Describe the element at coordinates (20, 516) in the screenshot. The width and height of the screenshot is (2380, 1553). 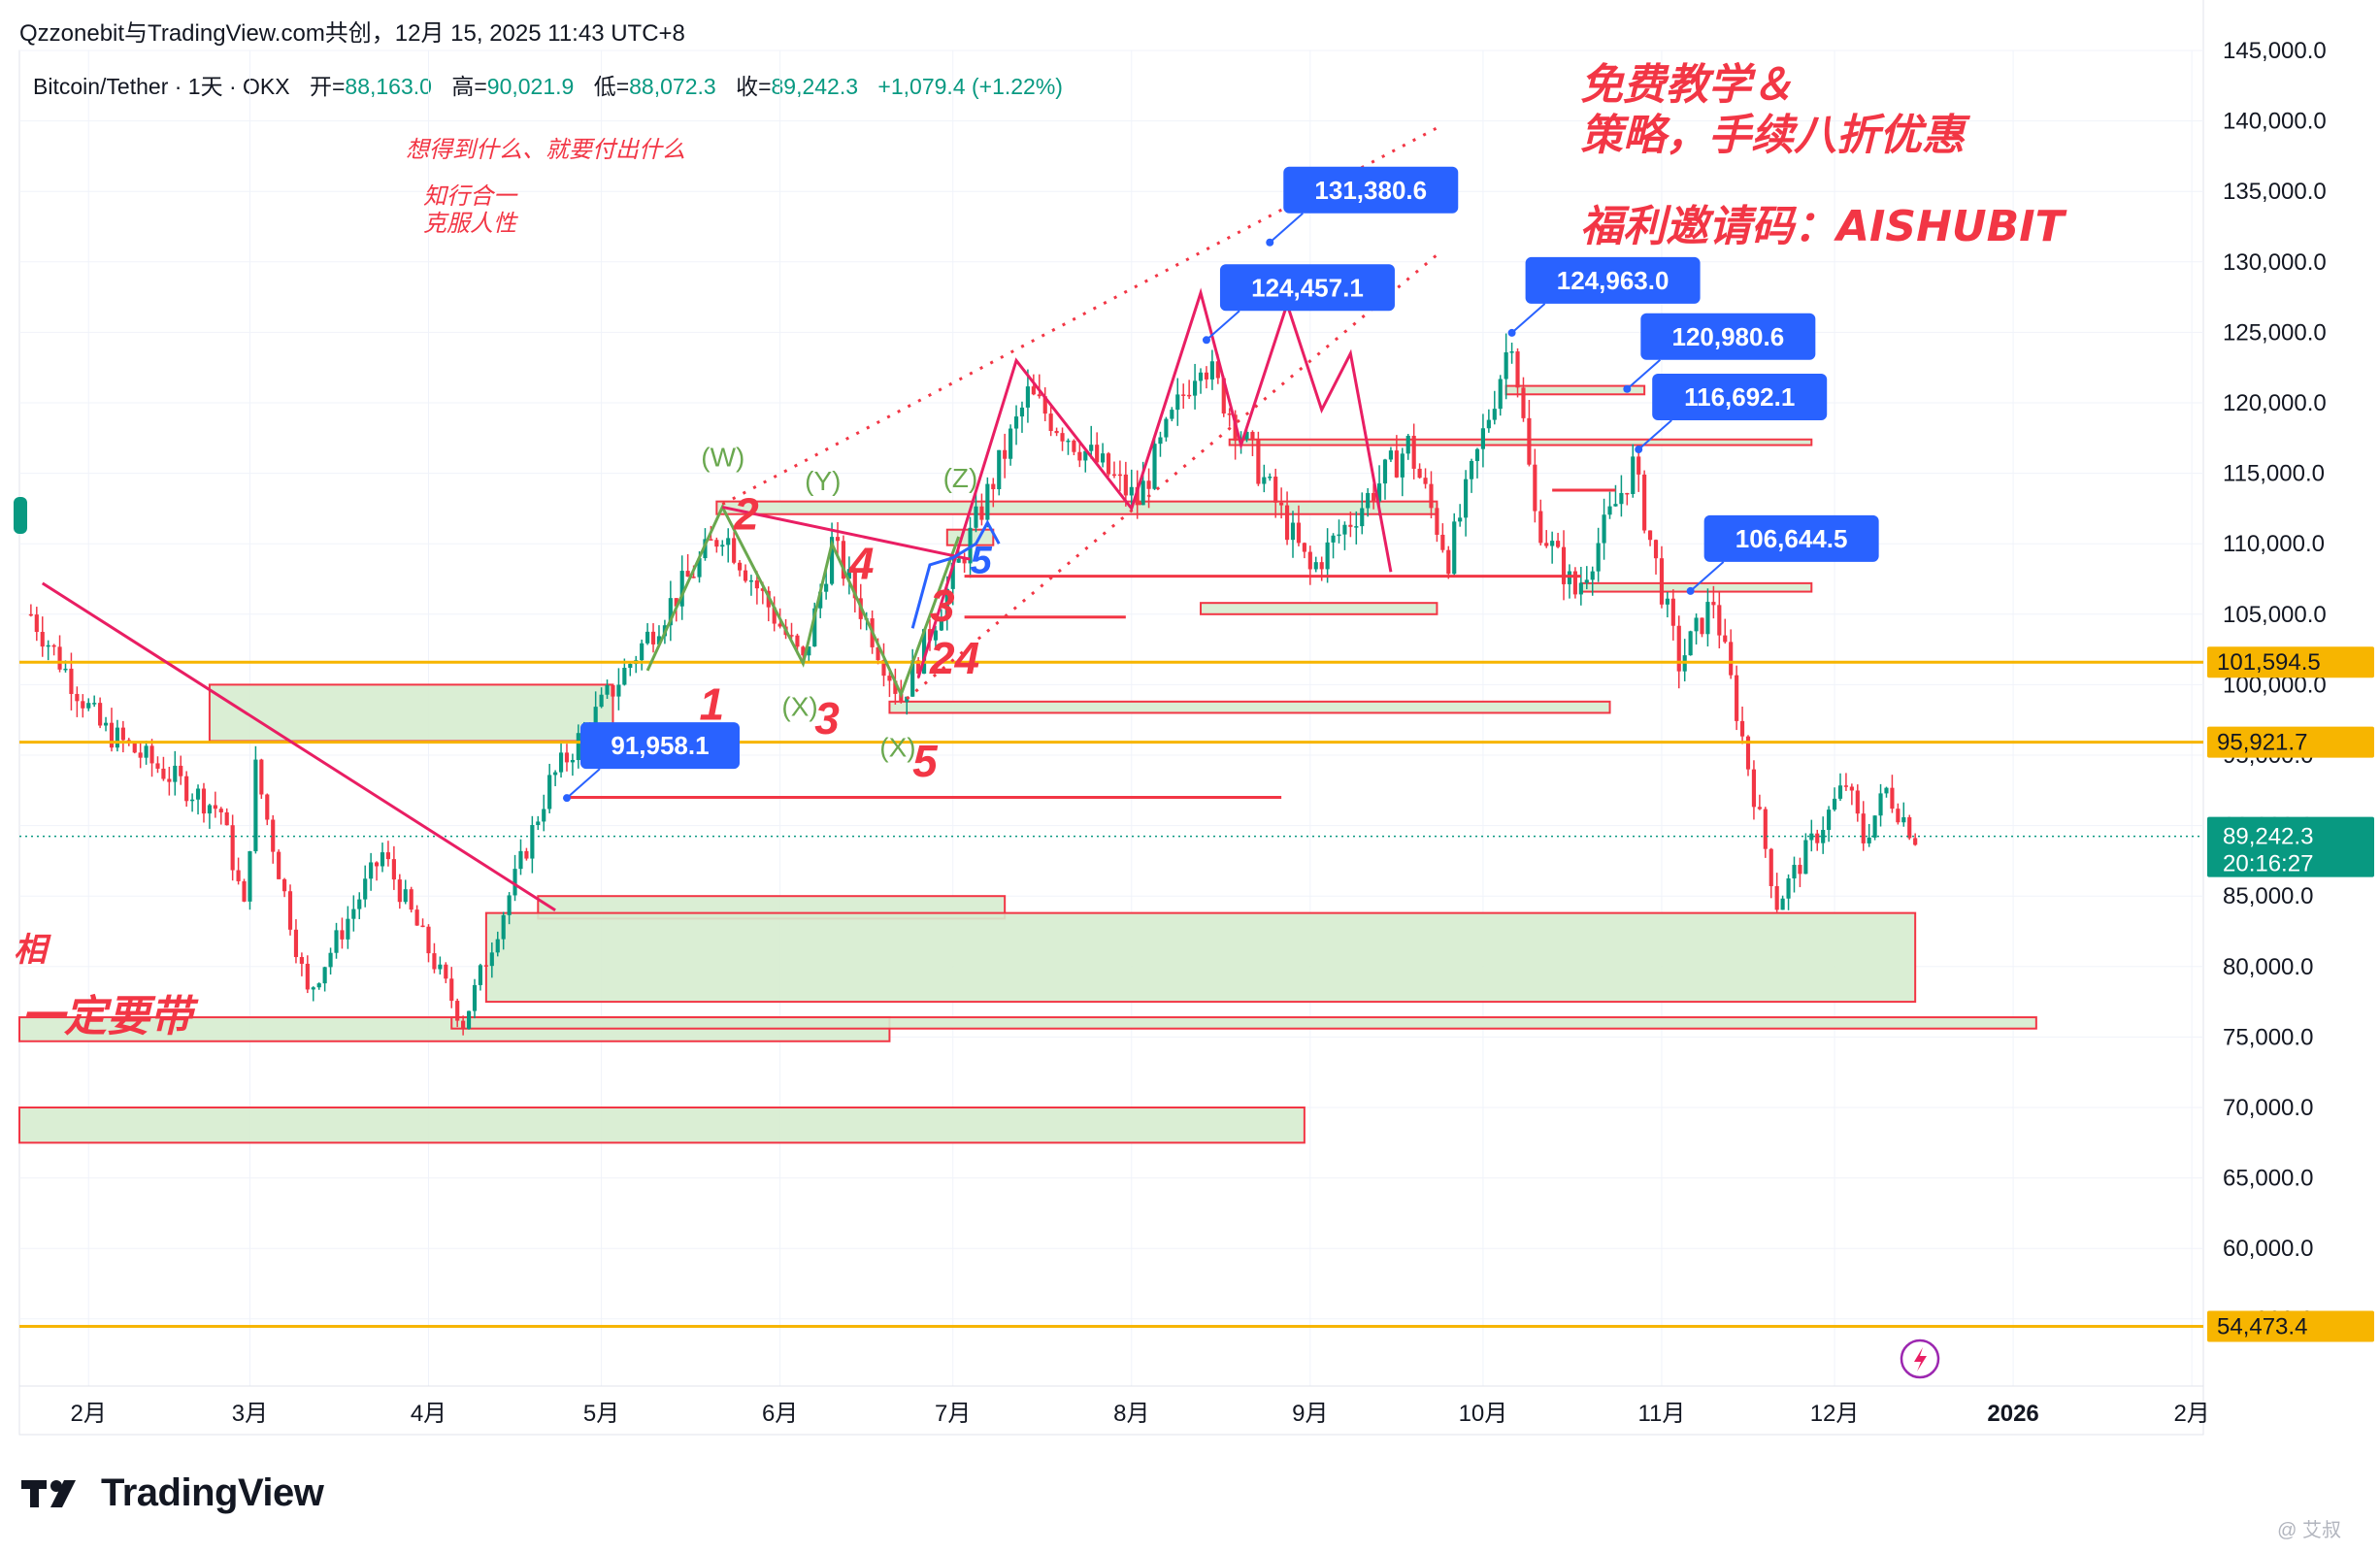
I see `left-edge-marker` at that location.